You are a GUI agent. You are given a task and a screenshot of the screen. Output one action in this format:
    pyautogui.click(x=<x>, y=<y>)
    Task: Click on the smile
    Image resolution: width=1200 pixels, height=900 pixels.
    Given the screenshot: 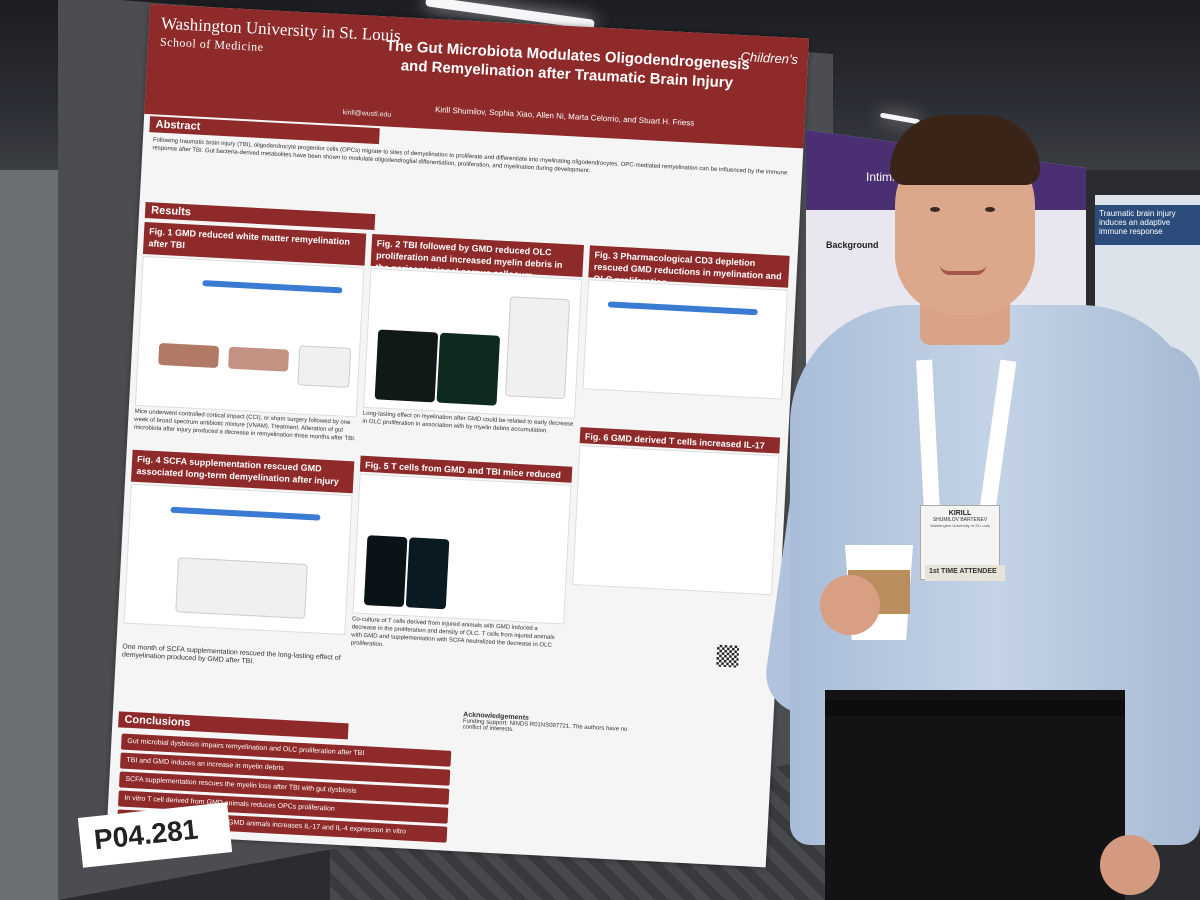 What is the action you would take?
    pyautogui.click(x=963, y=270)
    